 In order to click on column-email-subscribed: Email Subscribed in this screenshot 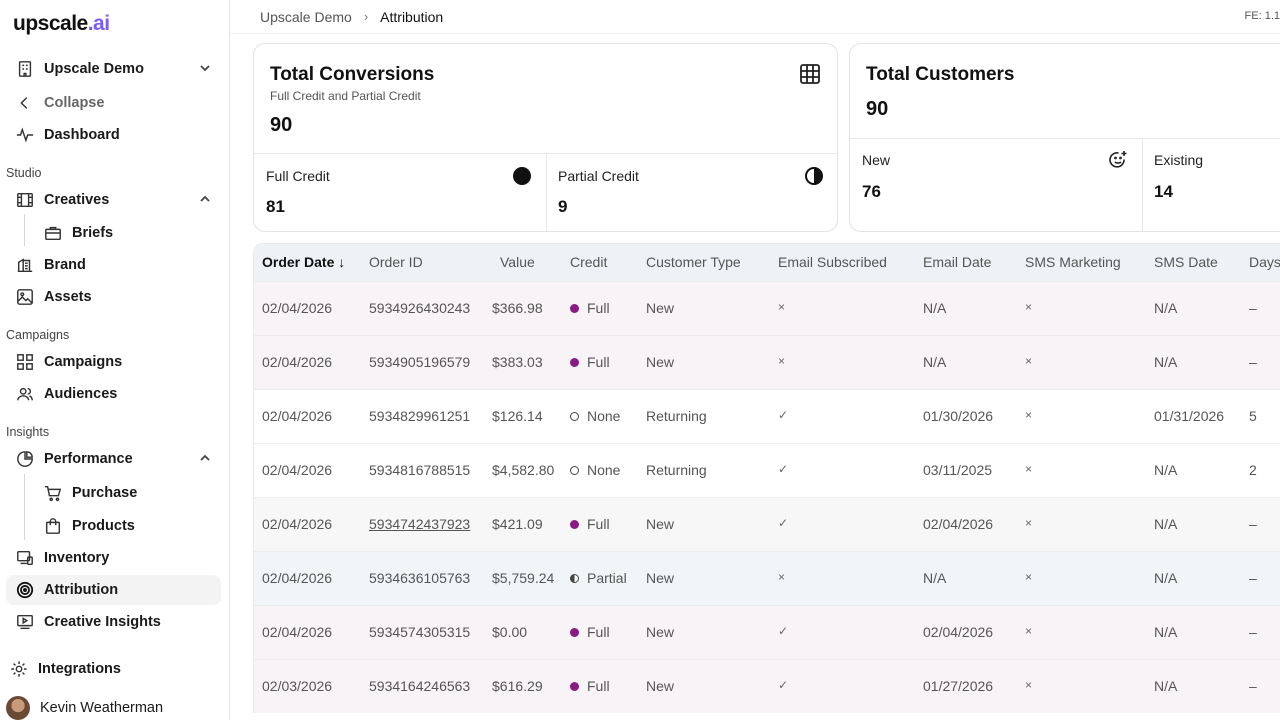, I will do `click(832, 262)`.